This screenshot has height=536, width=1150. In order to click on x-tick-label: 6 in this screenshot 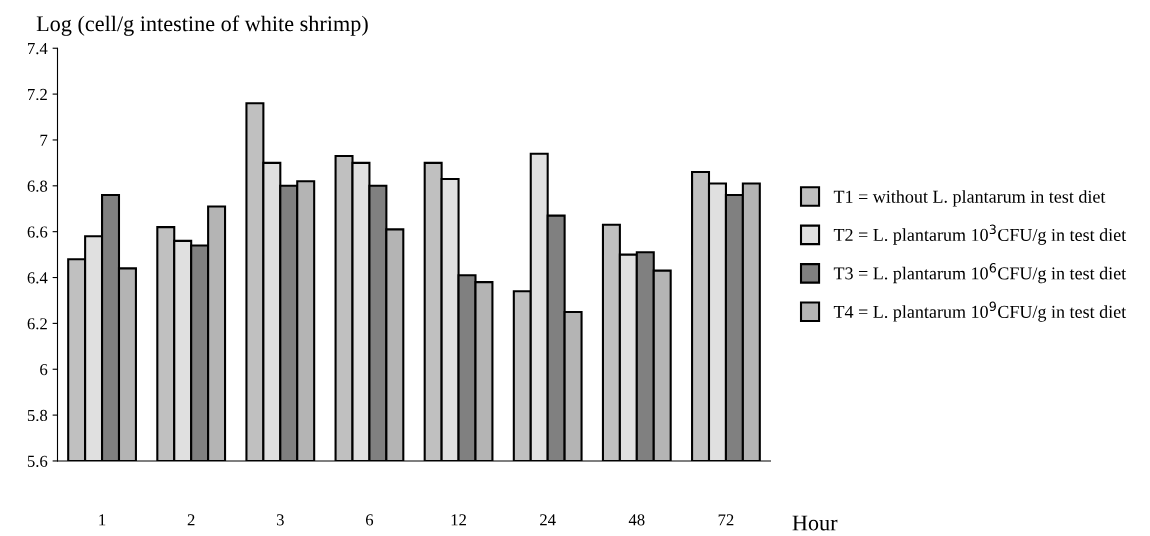, I will do `click(369, 520)`.